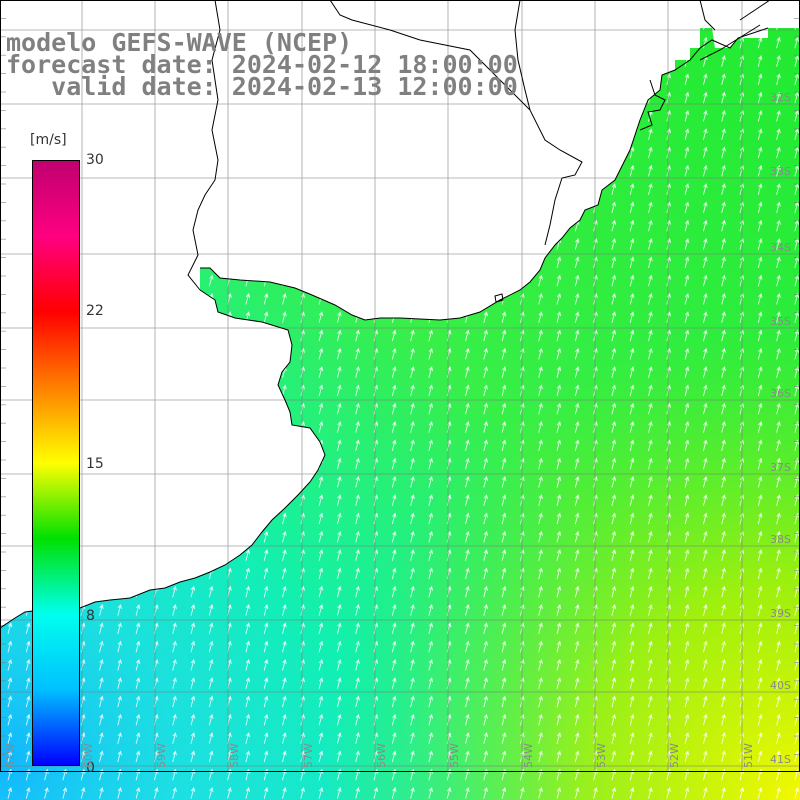 This screenshot has width=800, height=800. I want to click on lat-label-38S: 38S, so click(780, 539).